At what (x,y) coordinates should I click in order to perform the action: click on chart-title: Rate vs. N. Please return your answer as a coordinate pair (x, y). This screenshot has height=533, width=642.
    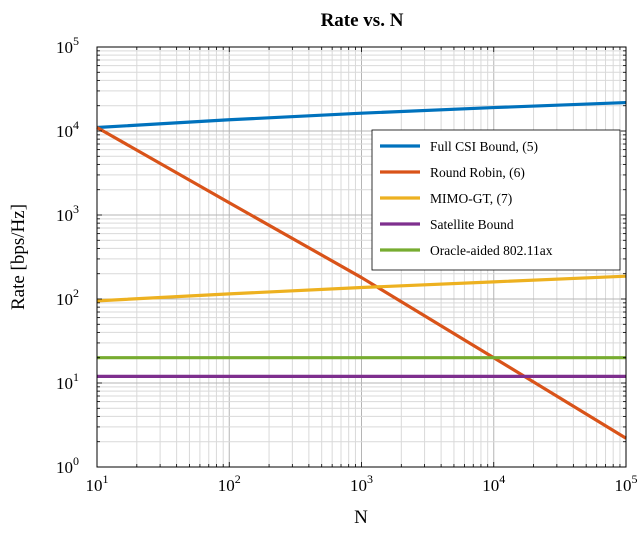
    Looking at the image, I should click on (362, 20).